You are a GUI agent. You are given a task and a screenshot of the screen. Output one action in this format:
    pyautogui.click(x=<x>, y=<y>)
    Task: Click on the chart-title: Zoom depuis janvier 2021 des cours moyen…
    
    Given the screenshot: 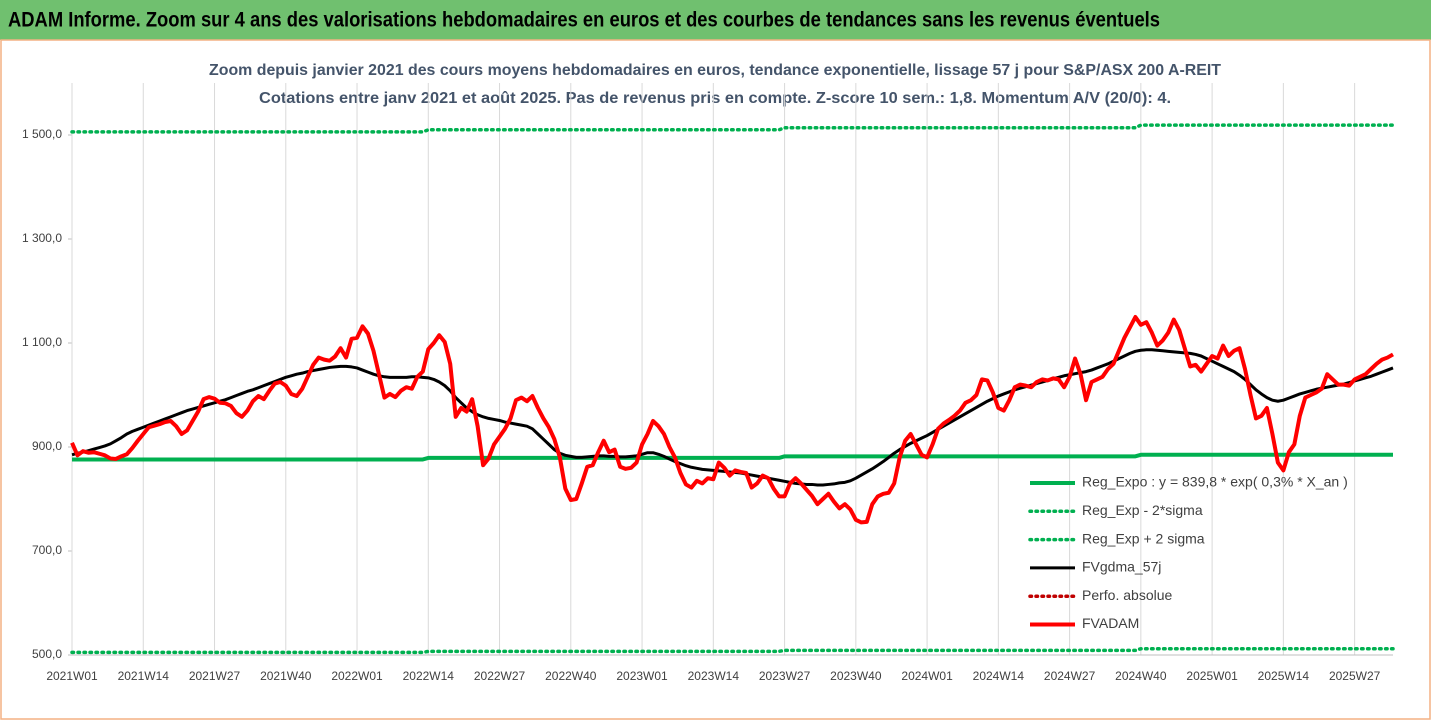 What is the action you would take?
    pyautogui.click(x=715, y=70)
    